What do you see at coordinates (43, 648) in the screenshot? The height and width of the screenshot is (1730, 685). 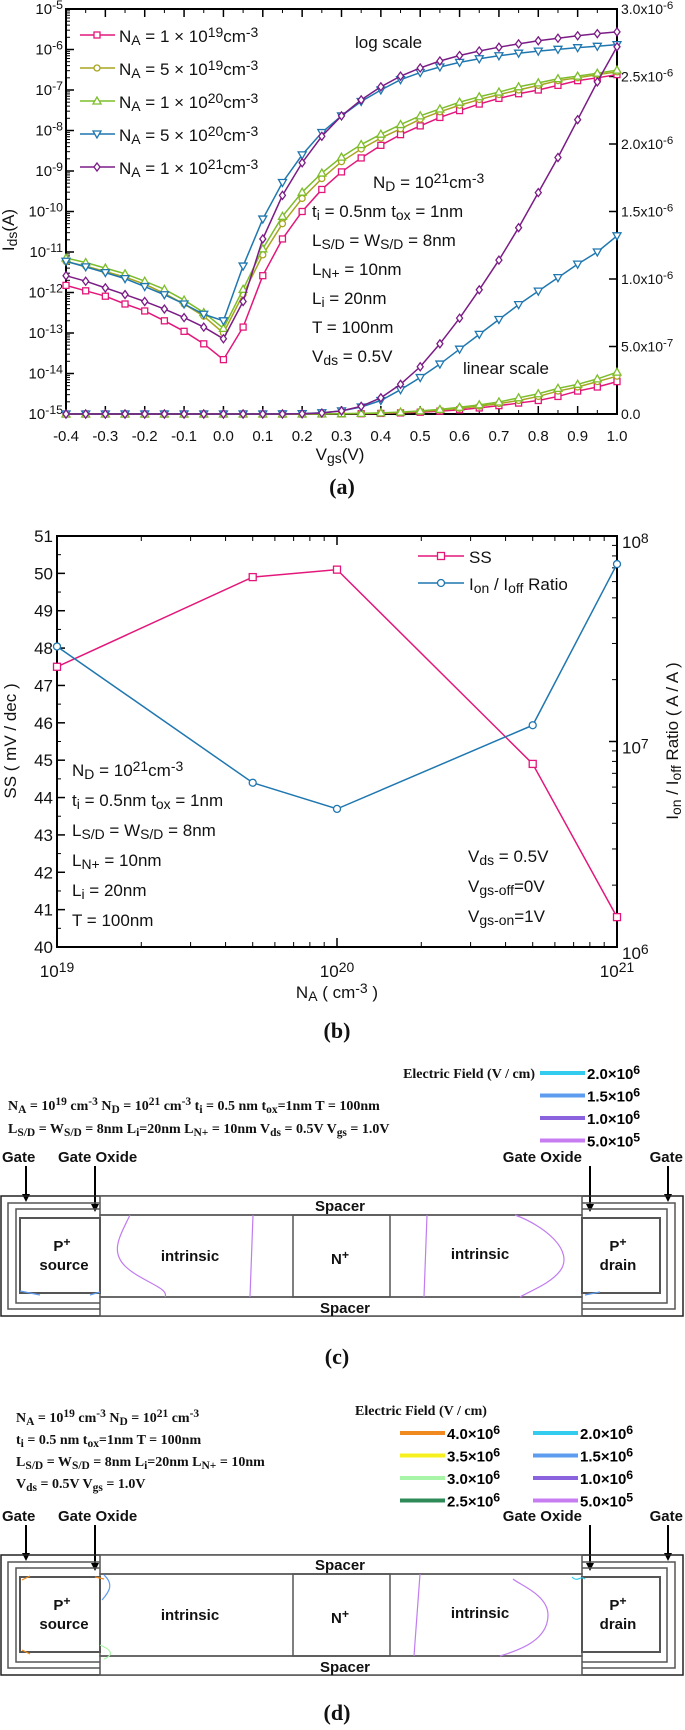 I see `y-tick-label-b: 48` at bounding box center [43, 648].